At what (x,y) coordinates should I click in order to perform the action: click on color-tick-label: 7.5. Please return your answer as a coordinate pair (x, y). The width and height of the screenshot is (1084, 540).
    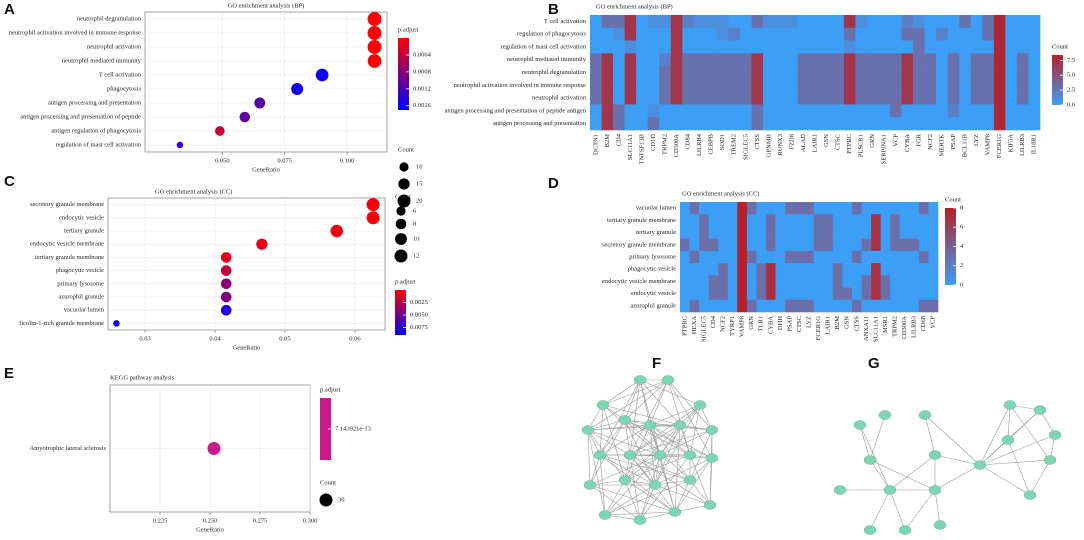
    Looking at the image, I should click on (1071, 60).